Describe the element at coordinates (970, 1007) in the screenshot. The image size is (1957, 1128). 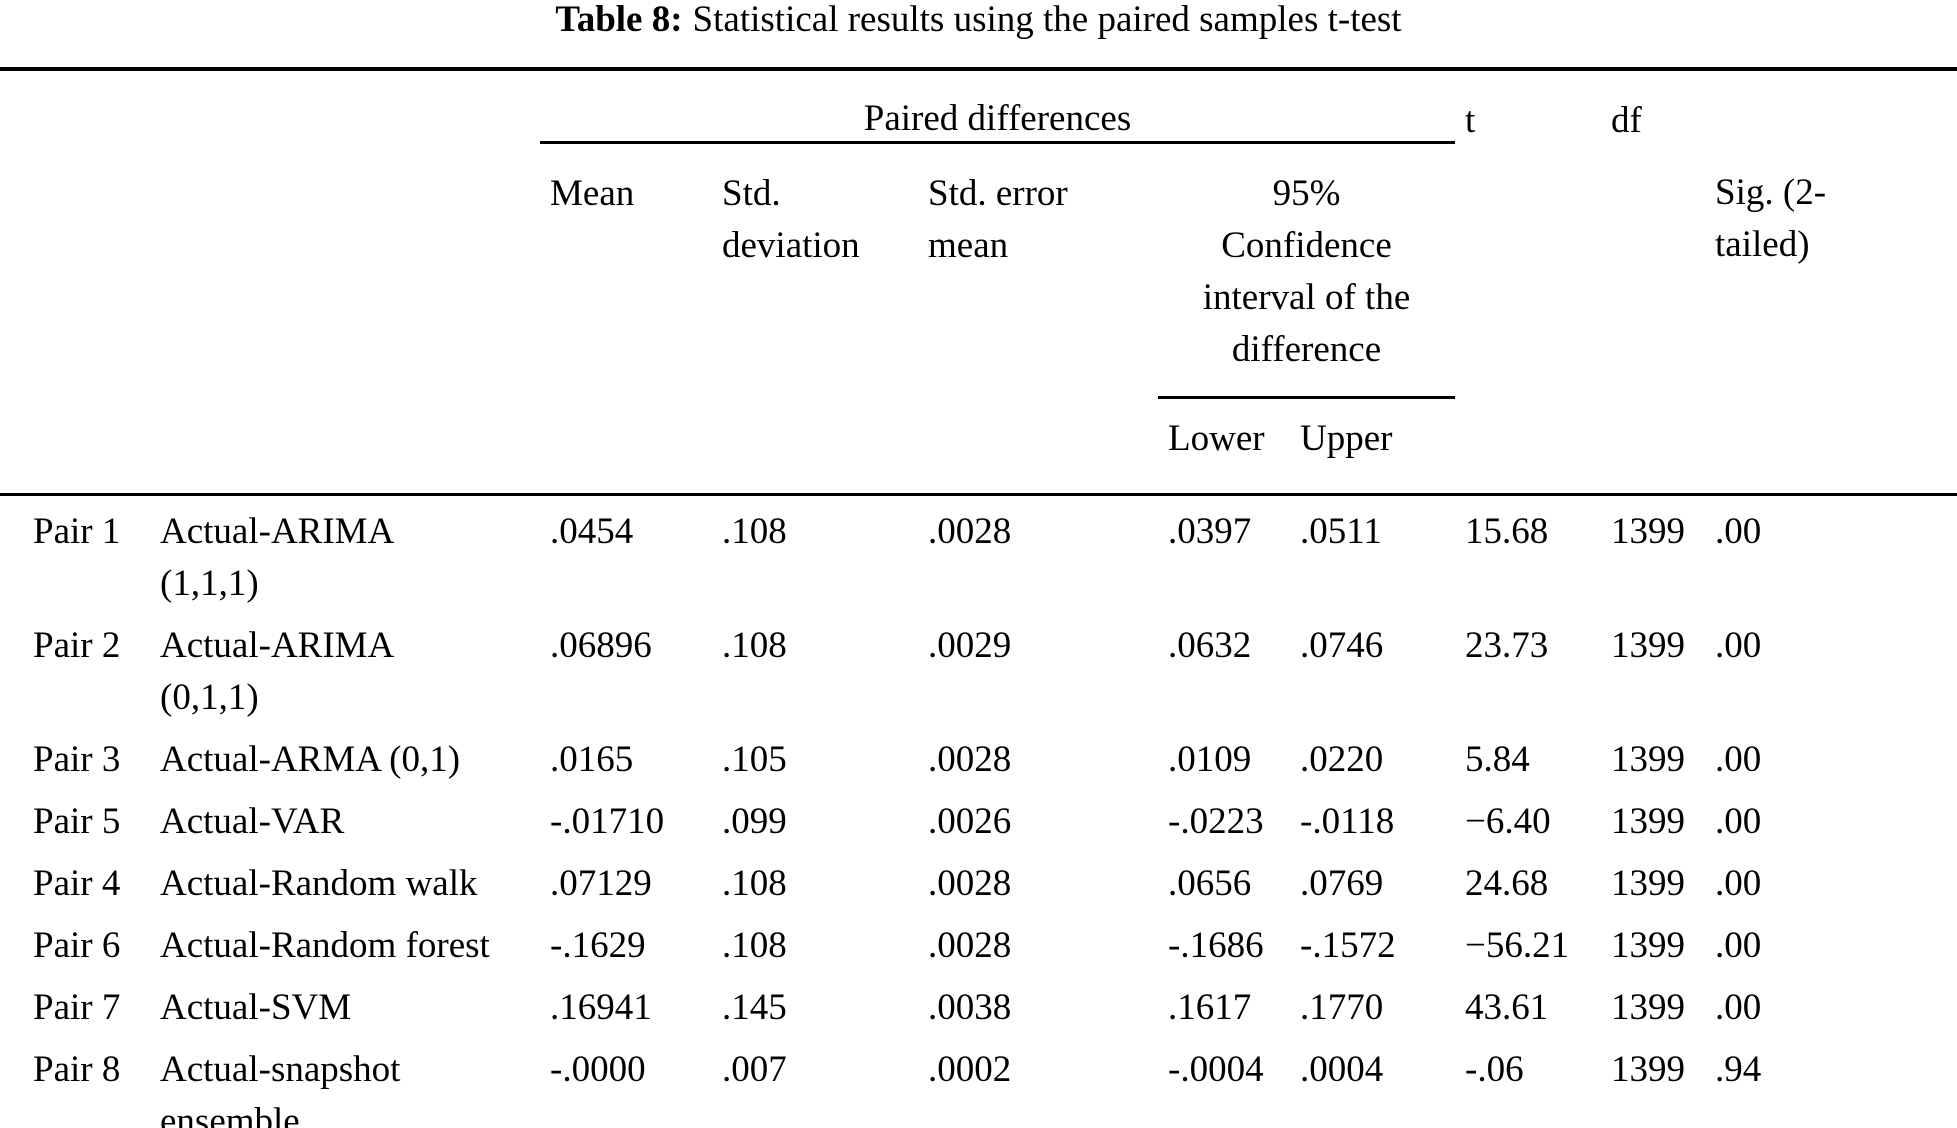
I see `cell-std-error-mean: .0038` at that location.